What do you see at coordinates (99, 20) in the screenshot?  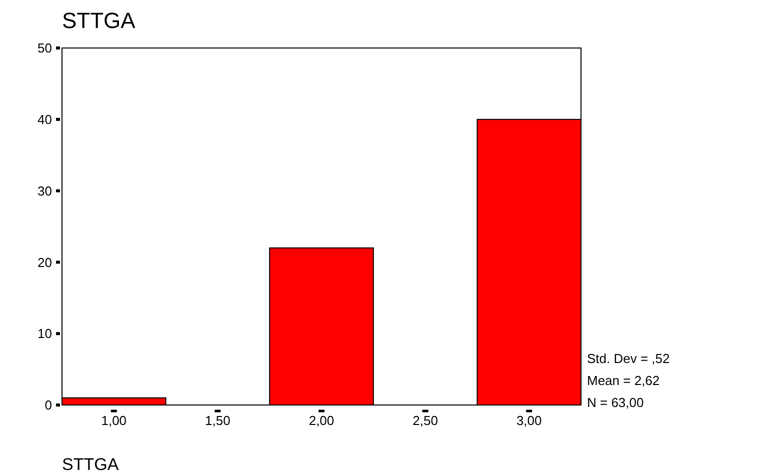 I see `chart-title: STTGA` at bounding box center [99, 20].